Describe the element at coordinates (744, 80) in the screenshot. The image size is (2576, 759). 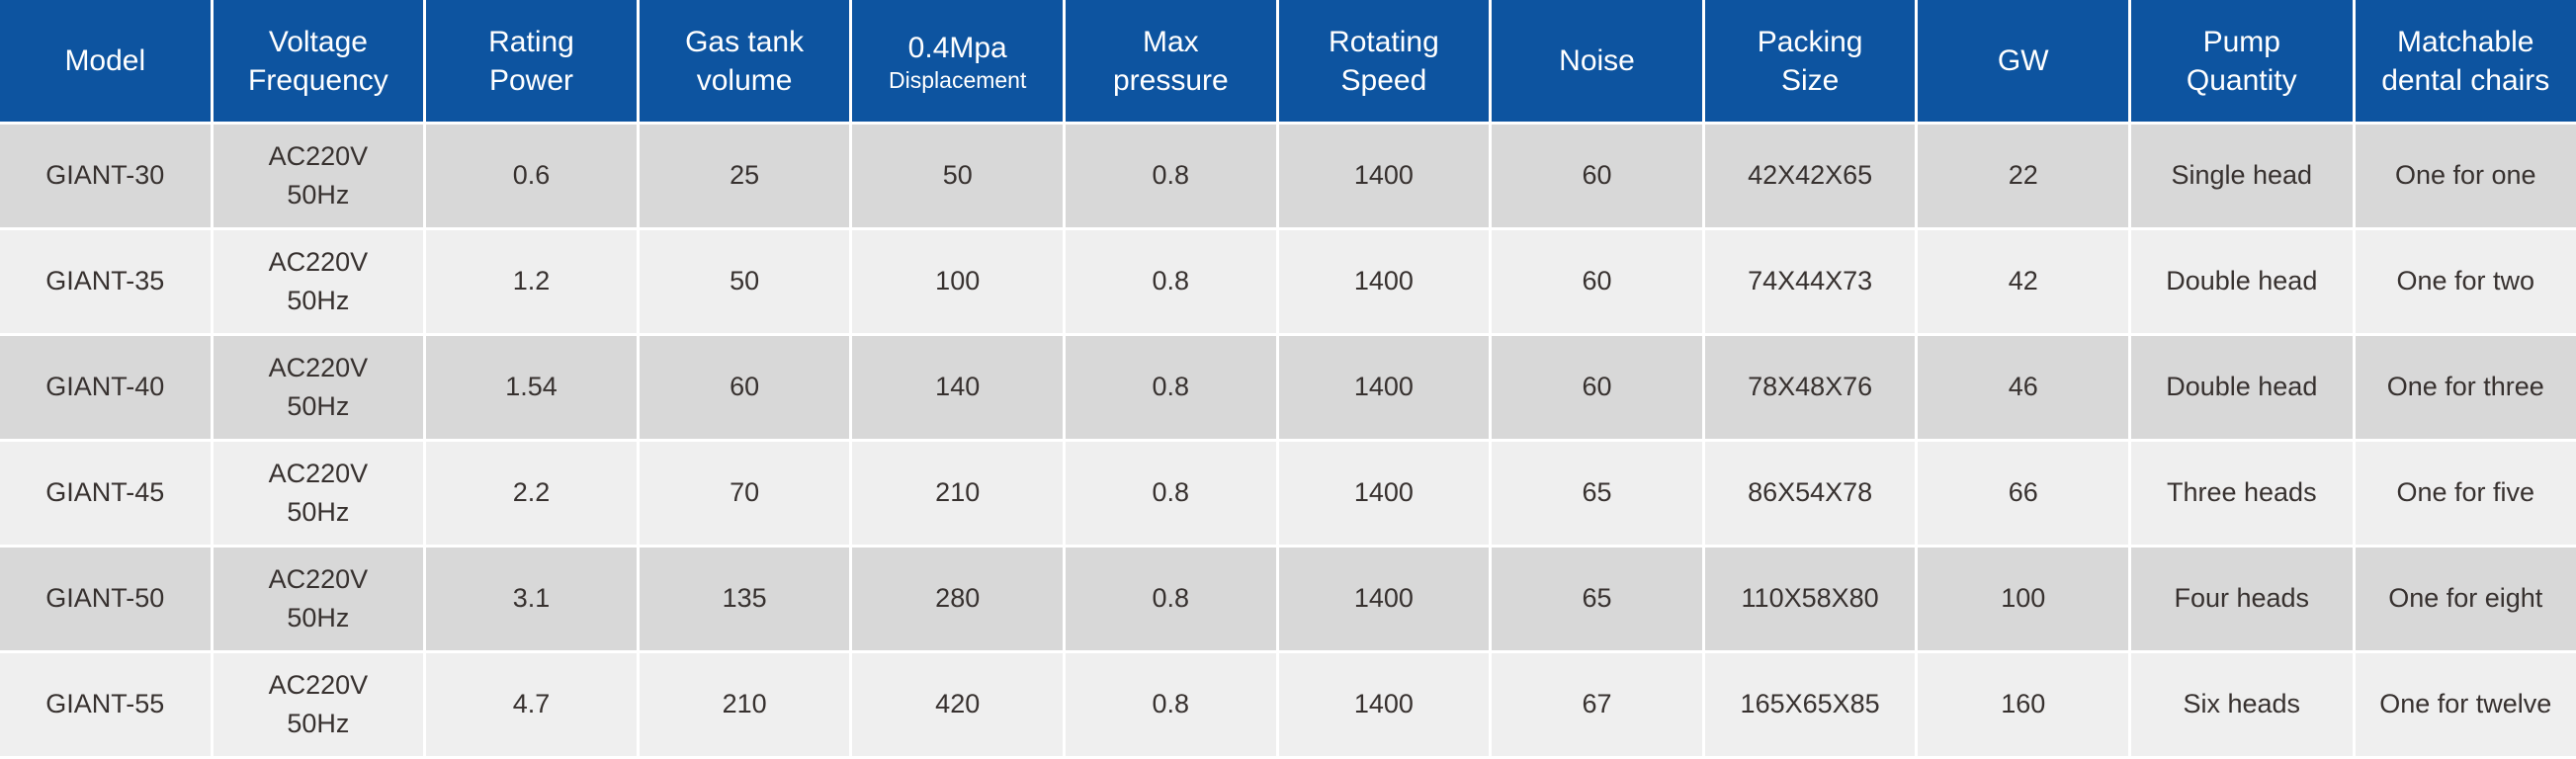
I see `header-label: volume` at that location.